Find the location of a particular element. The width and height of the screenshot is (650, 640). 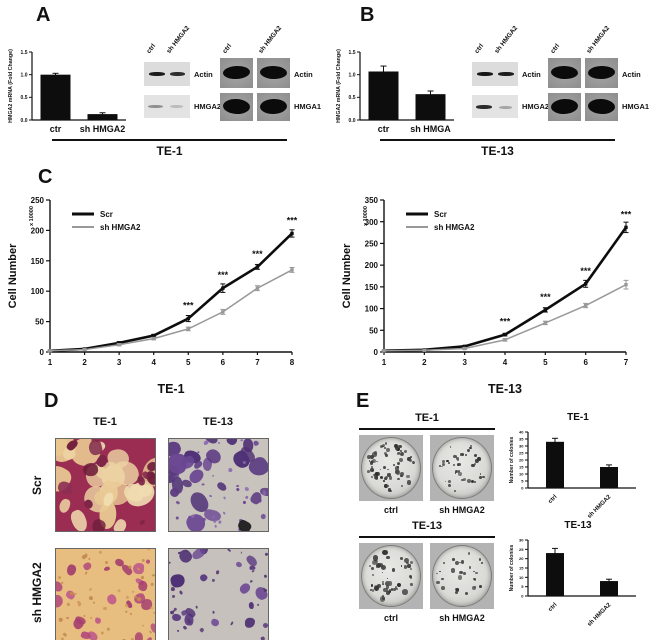

migration-image-shhmga2-te1 is located at coordinates (105, 594).